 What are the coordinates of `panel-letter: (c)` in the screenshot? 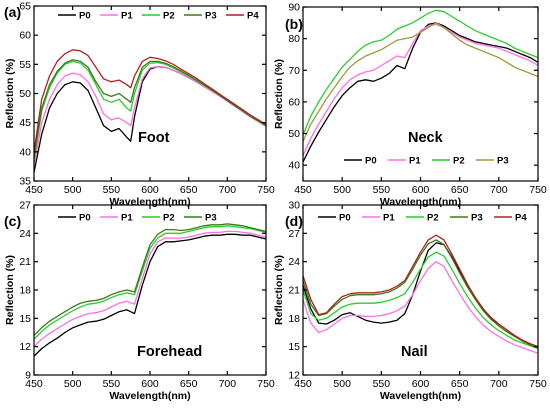 It's located at (12, 221).